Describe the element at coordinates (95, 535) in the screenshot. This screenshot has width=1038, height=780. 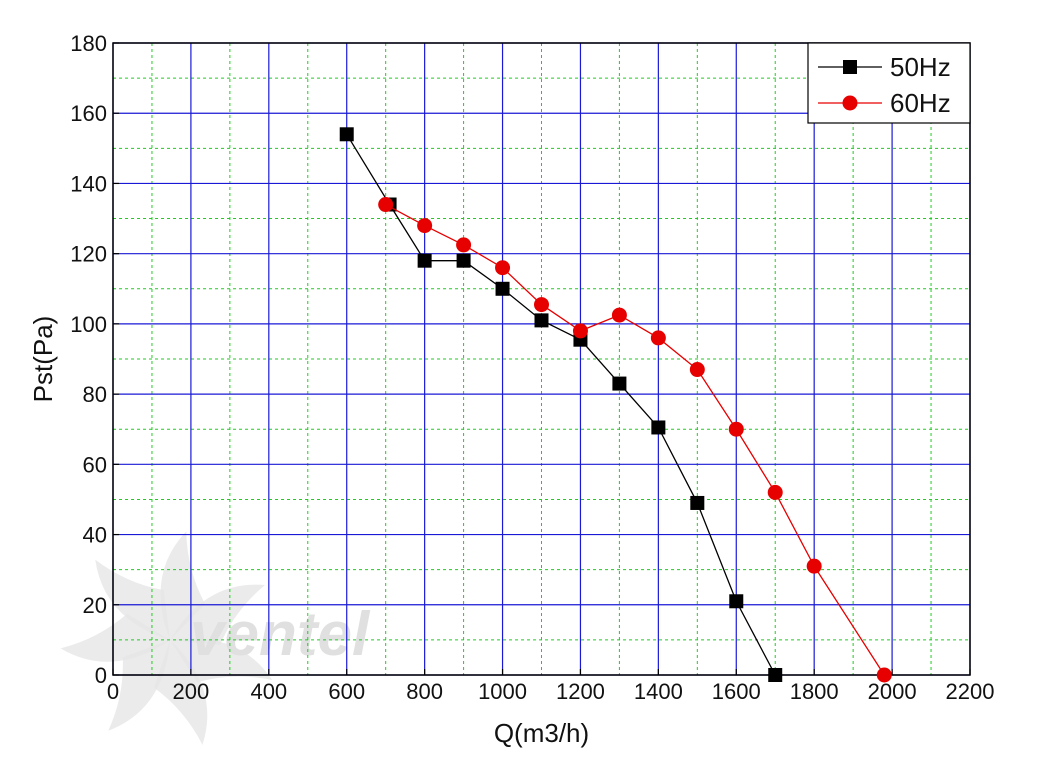
I see `y-tick-label: 40` at that location.